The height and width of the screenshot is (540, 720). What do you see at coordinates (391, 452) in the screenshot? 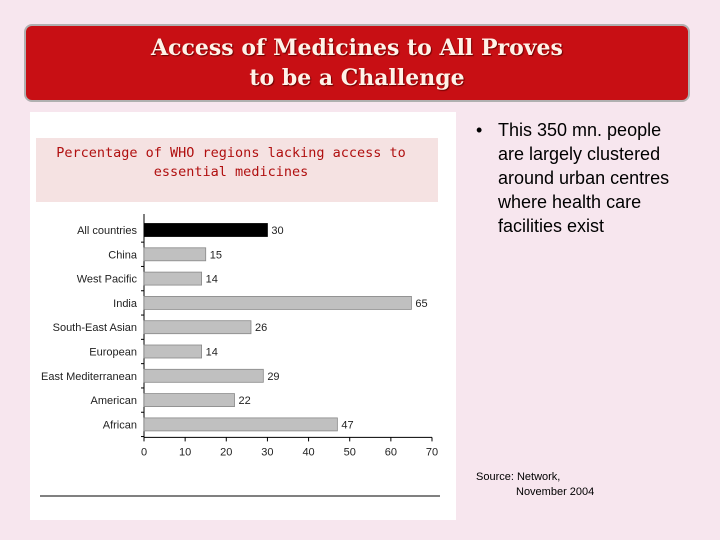
I see `x-tick-label: 60` at bounding box center [391, 452].